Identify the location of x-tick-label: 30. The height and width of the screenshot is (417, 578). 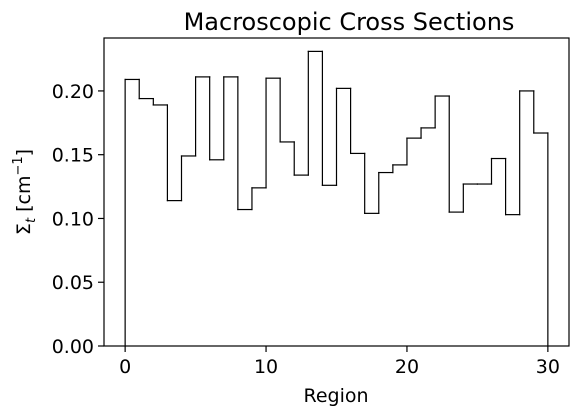
(548, 367).